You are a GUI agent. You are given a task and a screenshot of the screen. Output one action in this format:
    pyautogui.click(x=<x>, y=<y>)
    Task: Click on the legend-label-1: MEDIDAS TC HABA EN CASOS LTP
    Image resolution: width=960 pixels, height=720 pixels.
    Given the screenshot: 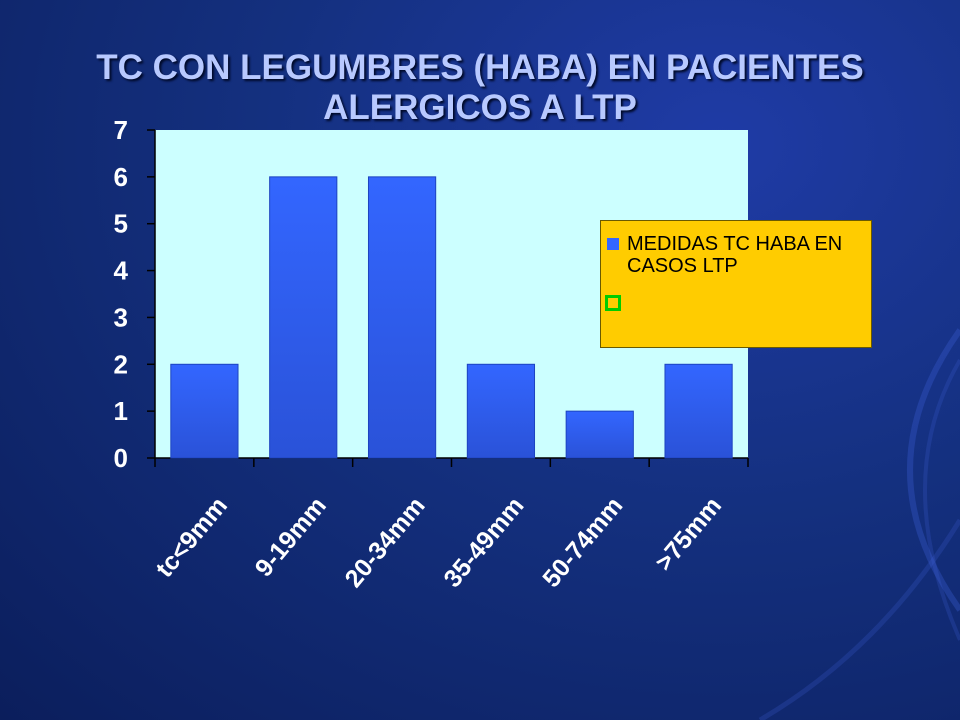 What is the action you would take?
    pyautogui.click(x=735, y=255)
    